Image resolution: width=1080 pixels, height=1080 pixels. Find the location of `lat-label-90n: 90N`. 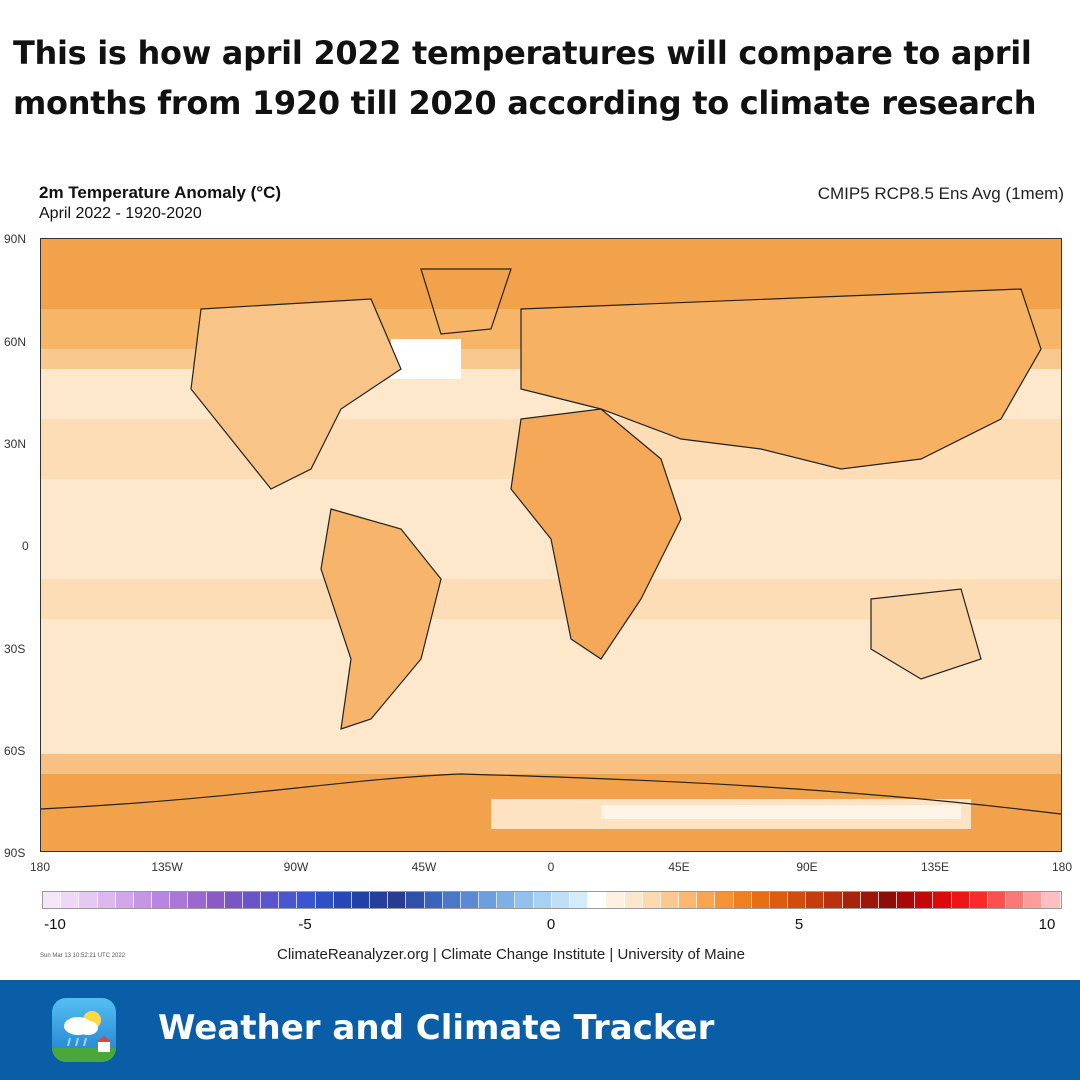

lat-label-90n: 90N is located at coordinates (15, 239).